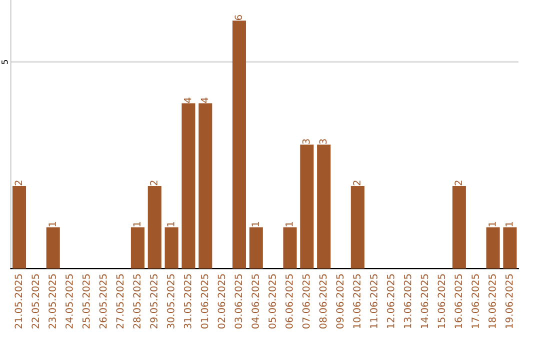 The width and height of the screenshot is (540, 340). What do you see at coordinates (424, 301) in the screenshot?
I see `x-tick-label: 14.06.2025` at bounding box center [424, 301].